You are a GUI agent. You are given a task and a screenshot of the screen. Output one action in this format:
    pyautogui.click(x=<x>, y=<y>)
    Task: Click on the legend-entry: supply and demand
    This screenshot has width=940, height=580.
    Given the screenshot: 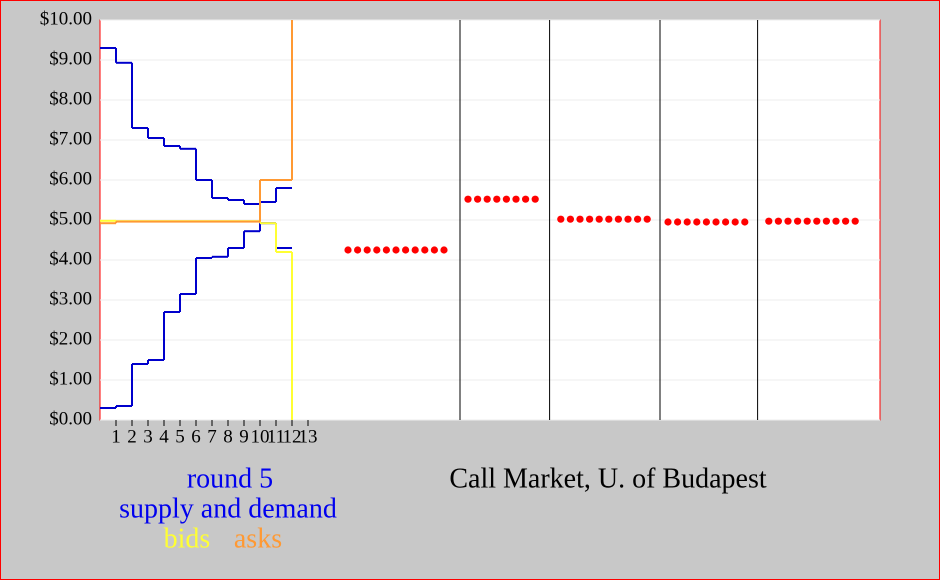 What is the action you would take?
    pyautogui.click(x=228, y=508)
    